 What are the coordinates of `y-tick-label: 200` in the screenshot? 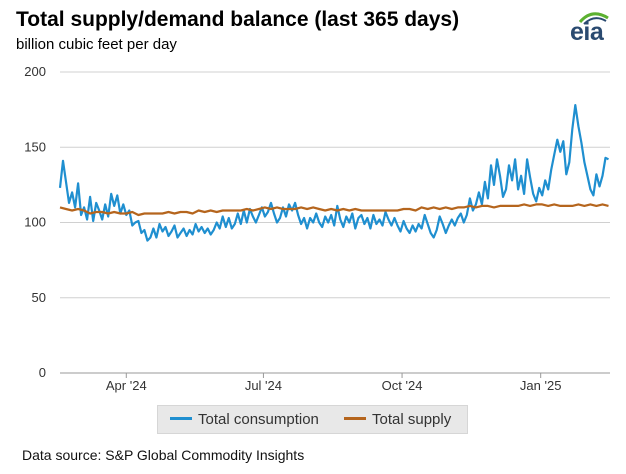 It's located at (35, 71).